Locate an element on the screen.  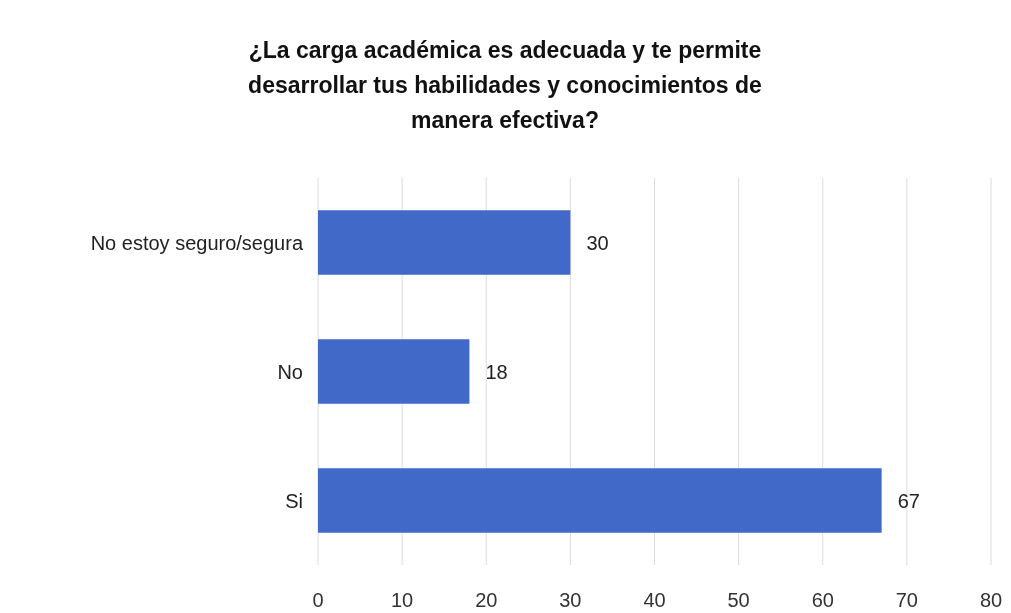
y-tick-label: No is located at coordinates (290, 371).